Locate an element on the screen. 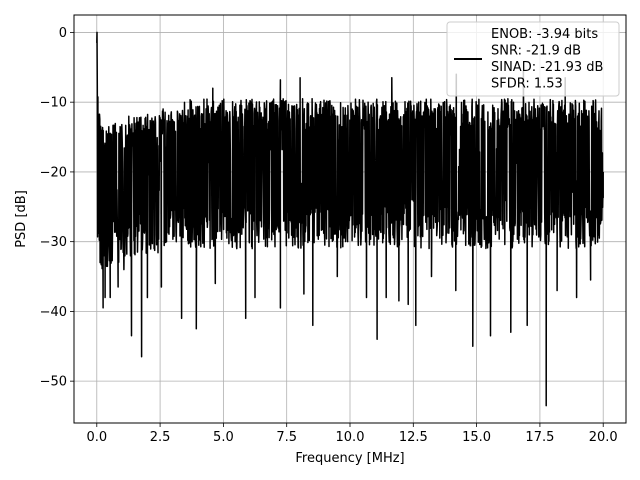  legend-entry-line: ENOB: -3.94 bits is located at coordinates (544, 34).